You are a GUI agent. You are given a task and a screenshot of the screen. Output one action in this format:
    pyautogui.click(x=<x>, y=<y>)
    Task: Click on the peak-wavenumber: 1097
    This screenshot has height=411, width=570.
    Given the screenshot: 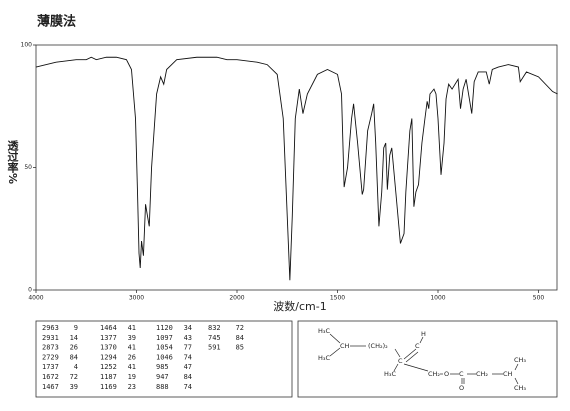 What is the action you would take?
    pyautogui.click(x=164, y=338)
    